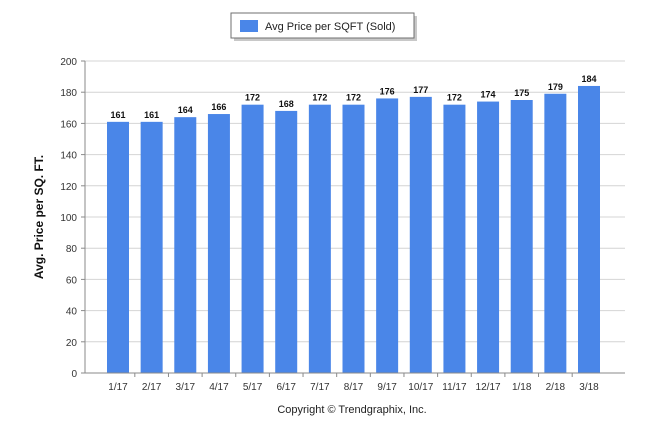 The height and width of the screenshot is (434, 646). I want to click on bar-value-label: 166, so click(218, 107).